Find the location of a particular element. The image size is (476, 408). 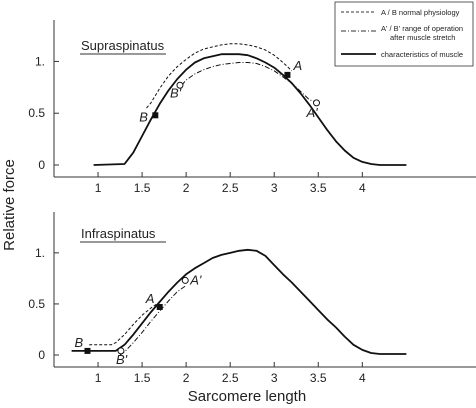

supraspinatus-point-label: B' is located at coordinates (176, 92).